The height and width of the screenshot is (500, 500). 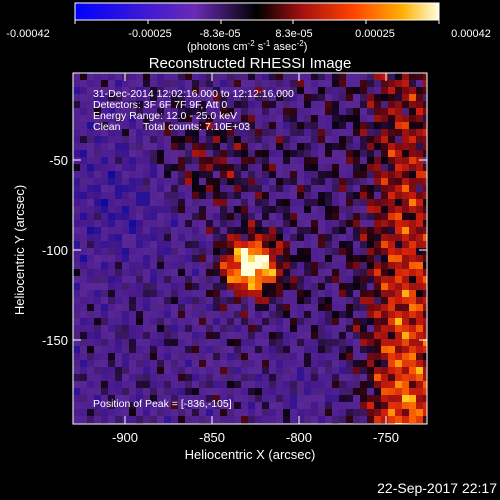 I want to click on y-tick-label: -150, so click(x=55, y=340).